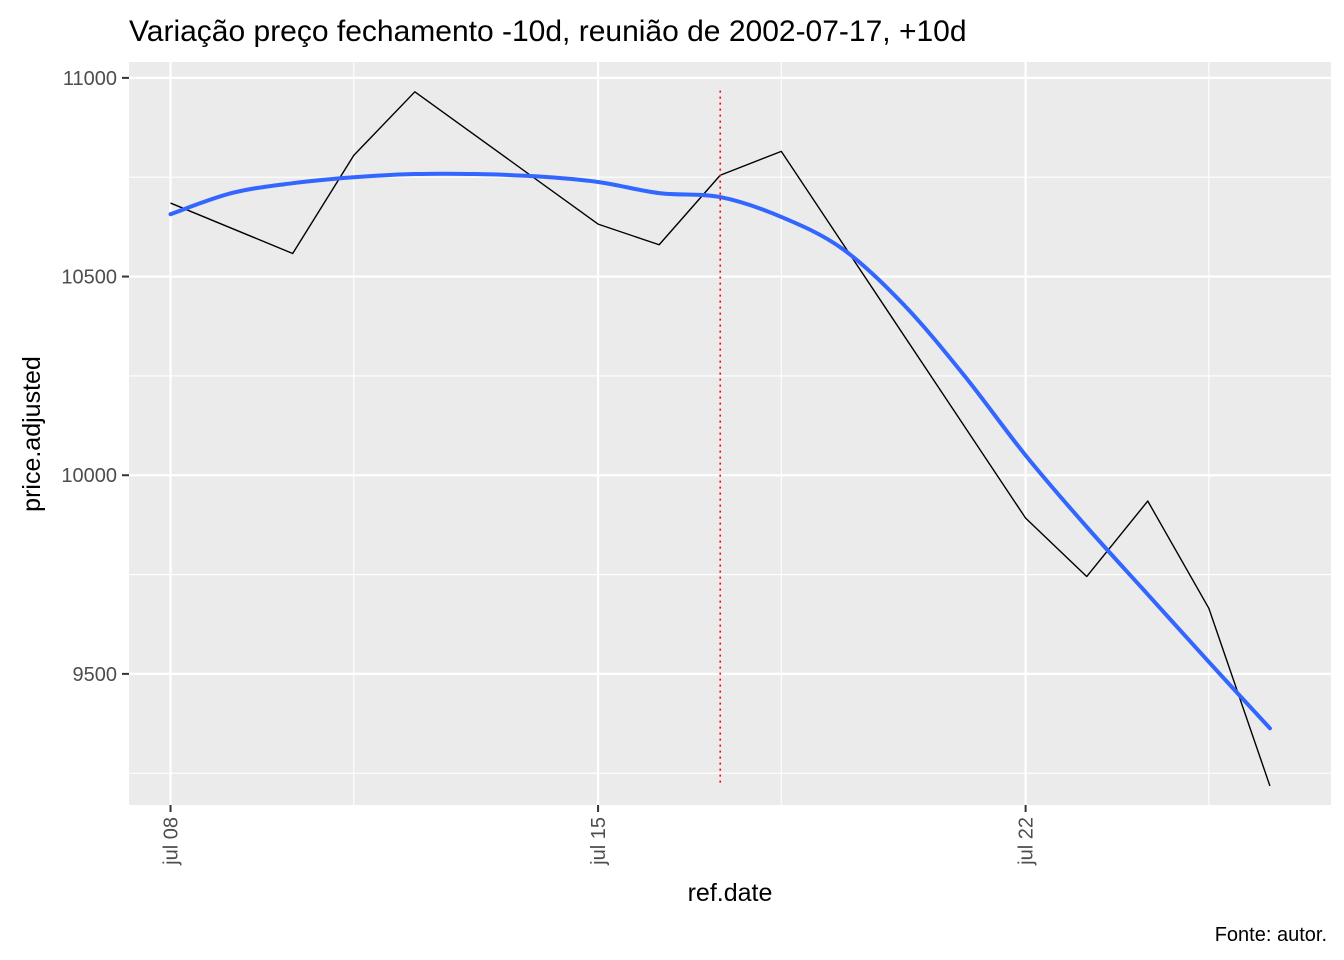 Image resolution: width=1344 pixels, height=960 pixels. What do you see at coordinates (89, 476) in the screenshot?
I see `y-tick-label: 10000` at bounding box center [89, 476].